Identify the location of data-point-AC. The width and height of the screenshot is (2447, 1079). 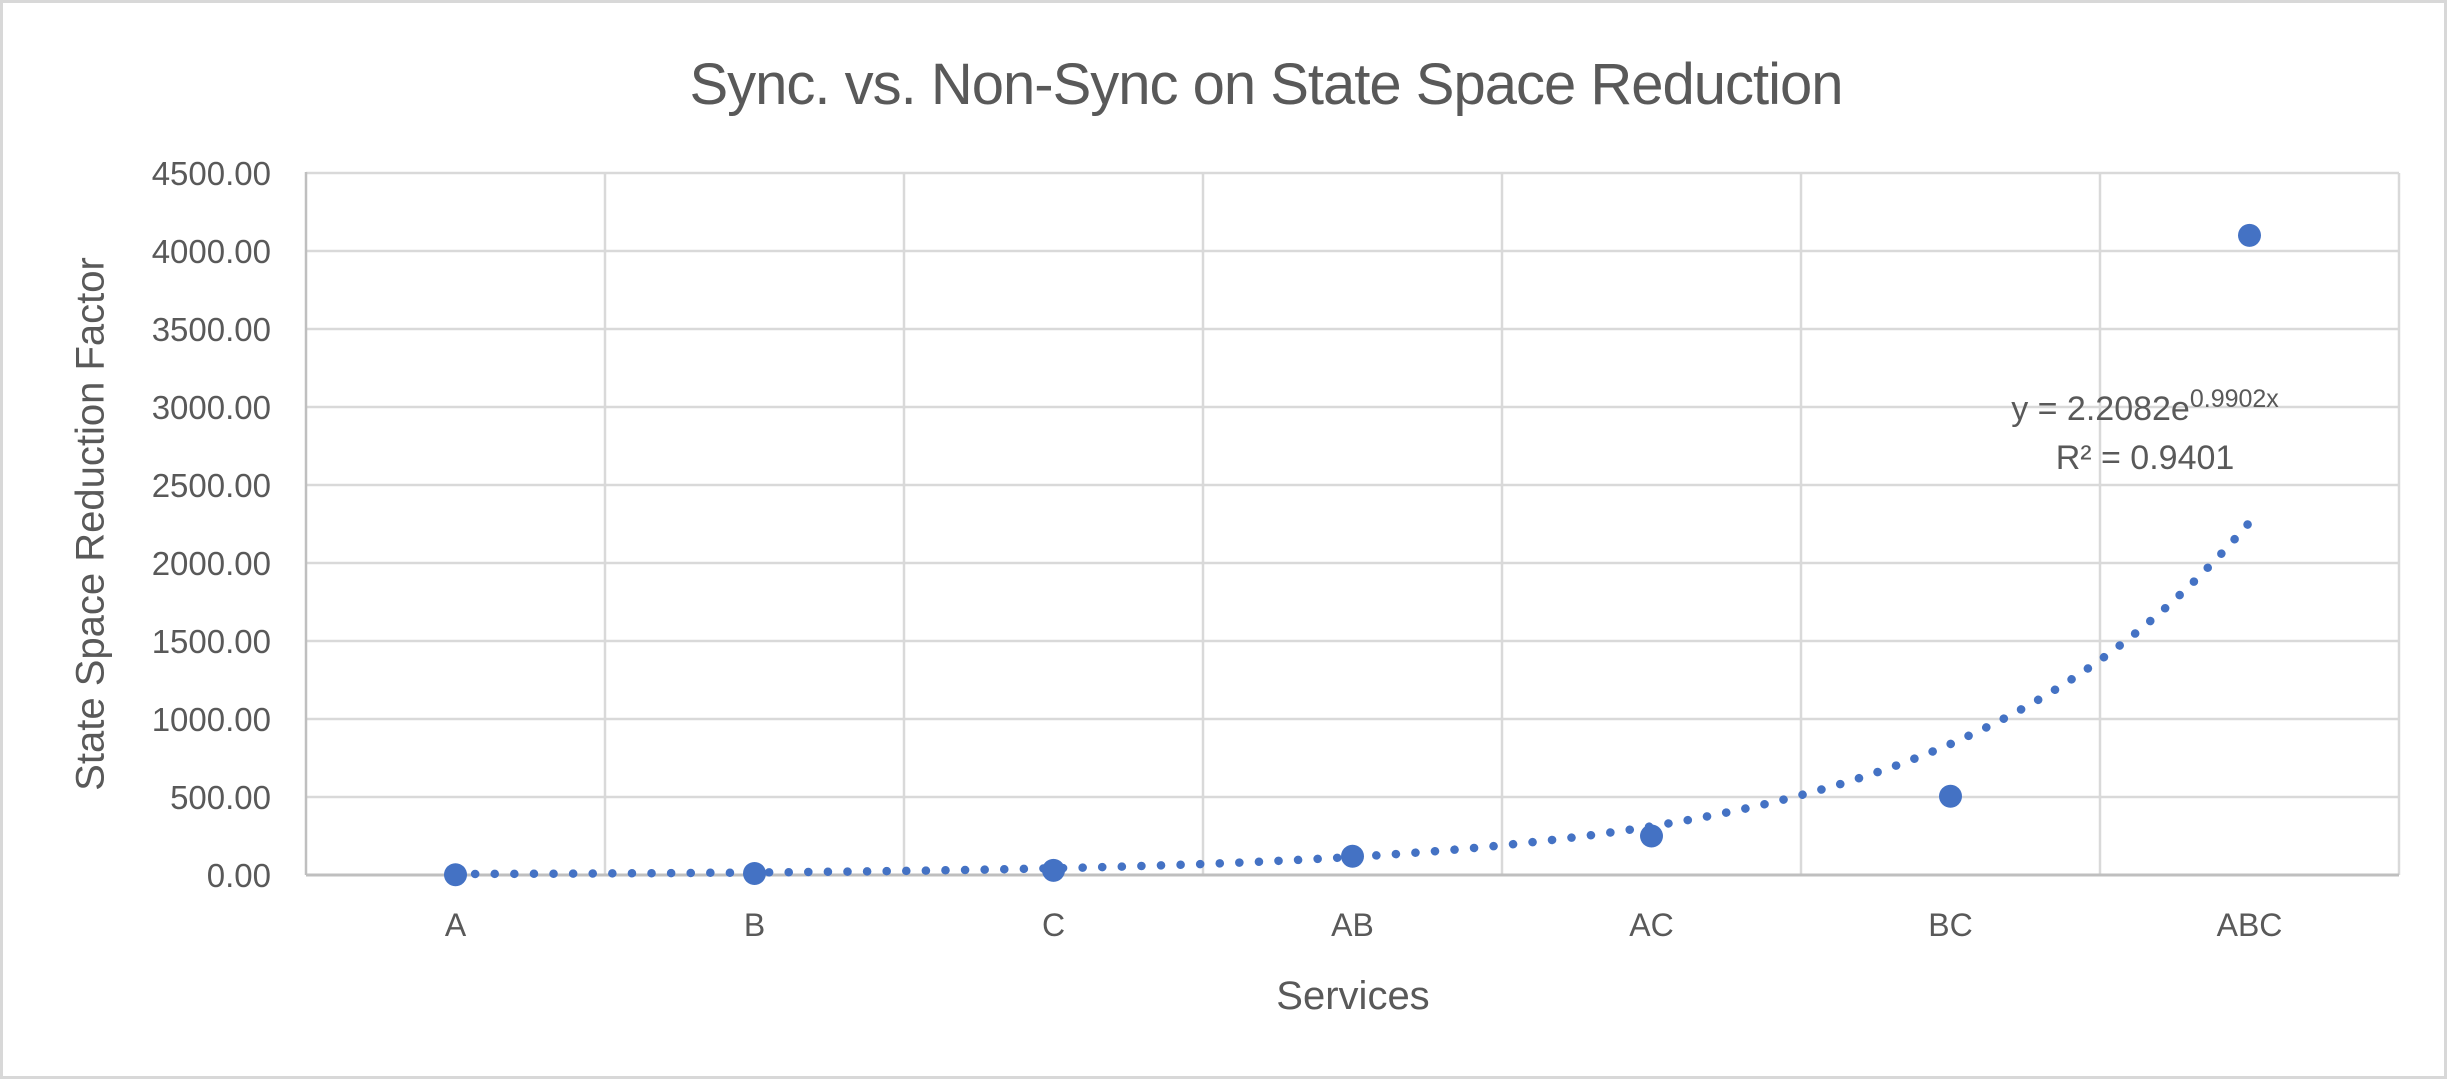
(1651, 836).